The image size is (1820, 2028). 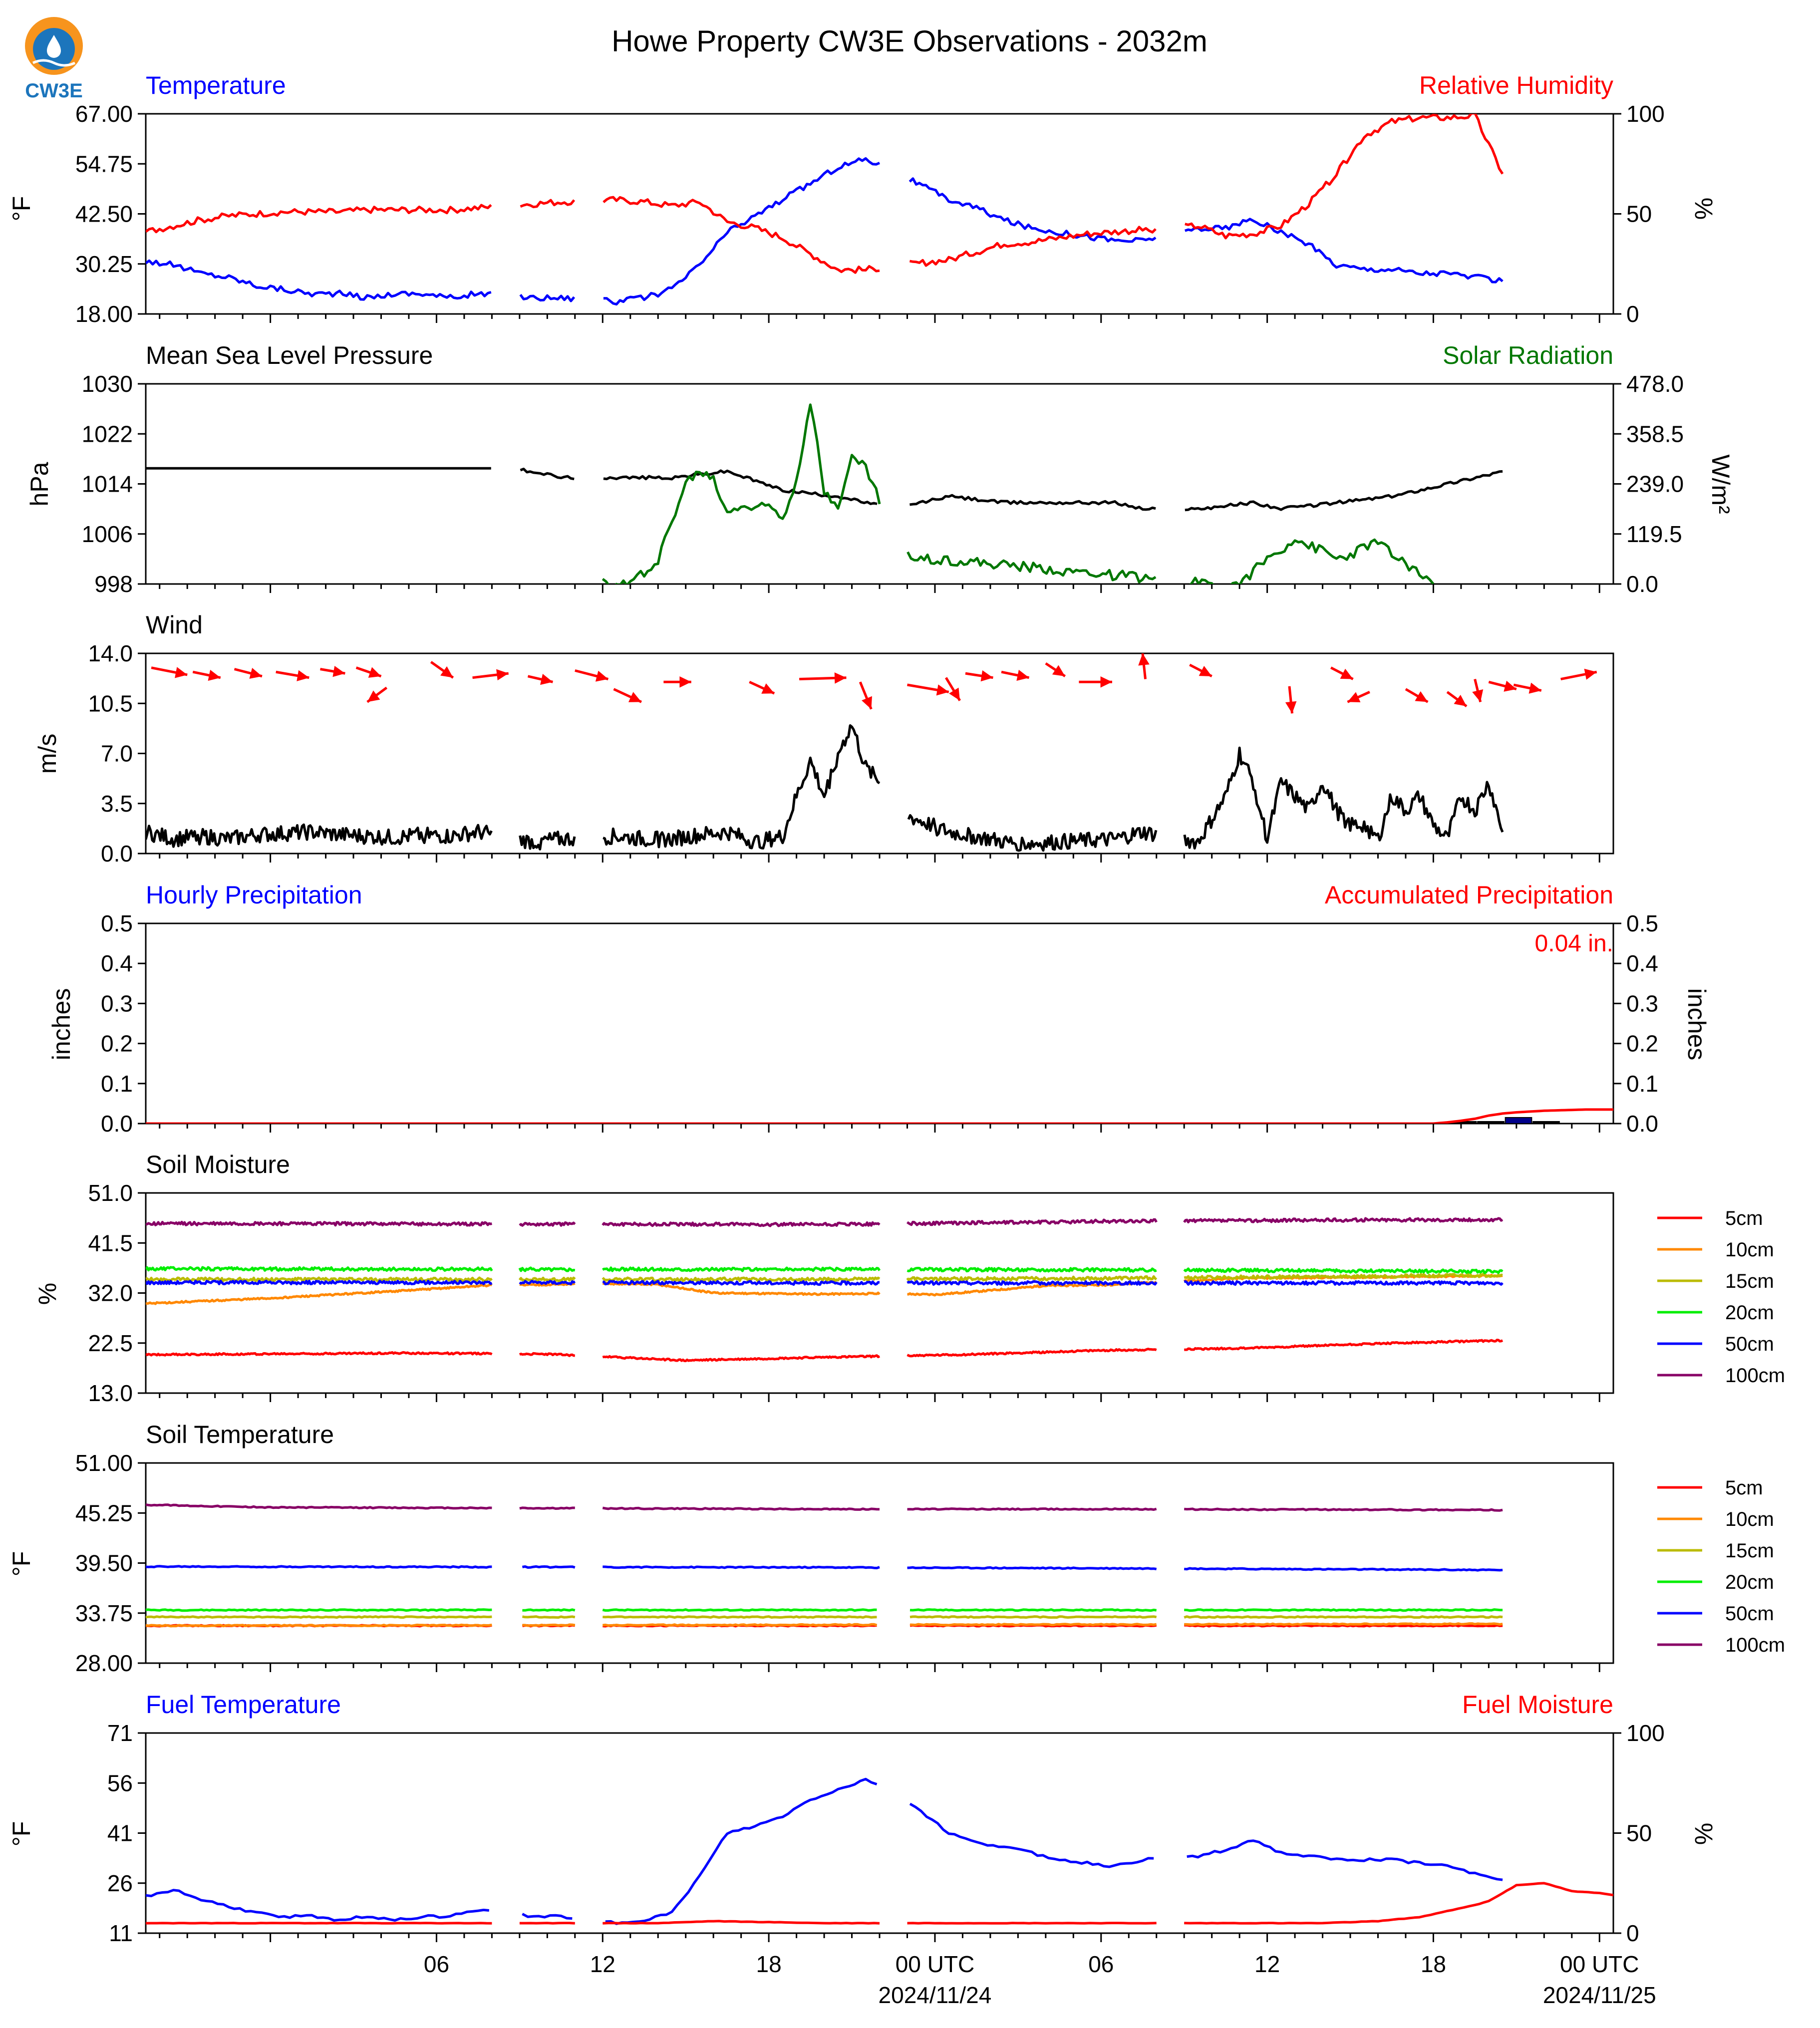 I want to click on soil_moisture-series-10cm, so click(x=824, y=1289).